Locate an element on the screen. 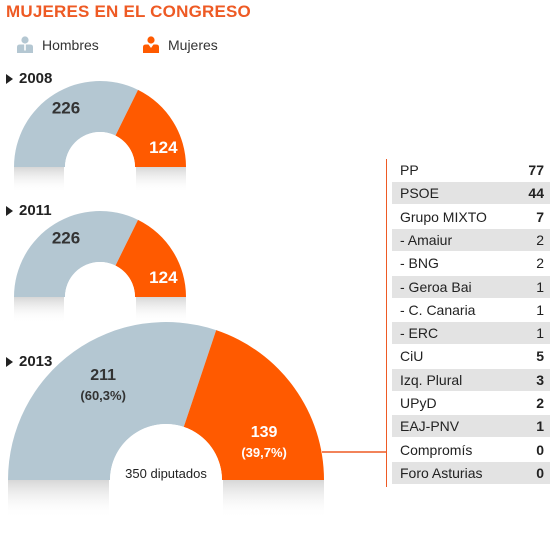 The width and height of the screenshot is (560, 541). party-seats: 77 is located at coordinates (536, 170).